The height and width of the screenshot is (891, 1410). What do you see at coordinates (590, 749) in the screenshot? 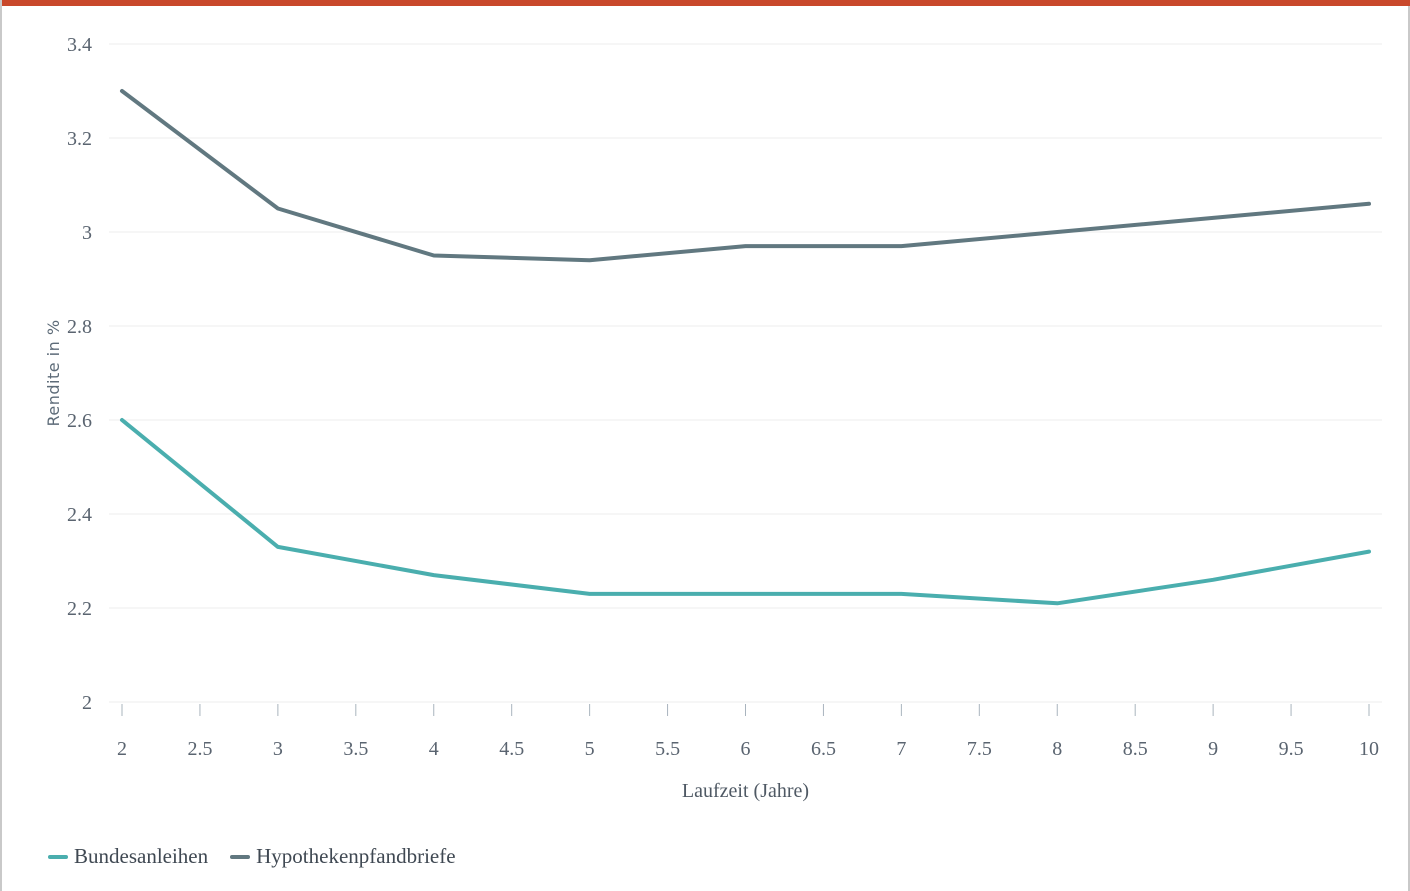
I see `x-tick-label: 5` at bounding box center [590, 749].